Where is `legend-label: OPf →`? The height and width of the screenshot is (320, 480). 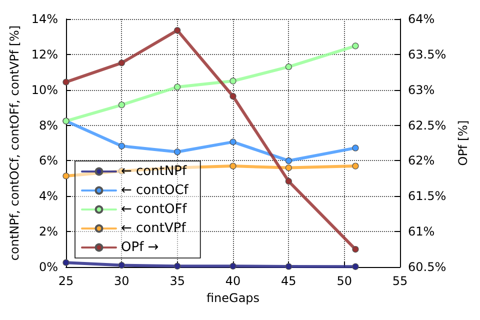
legend-label: OPf → is located at coordinates (140, 247).